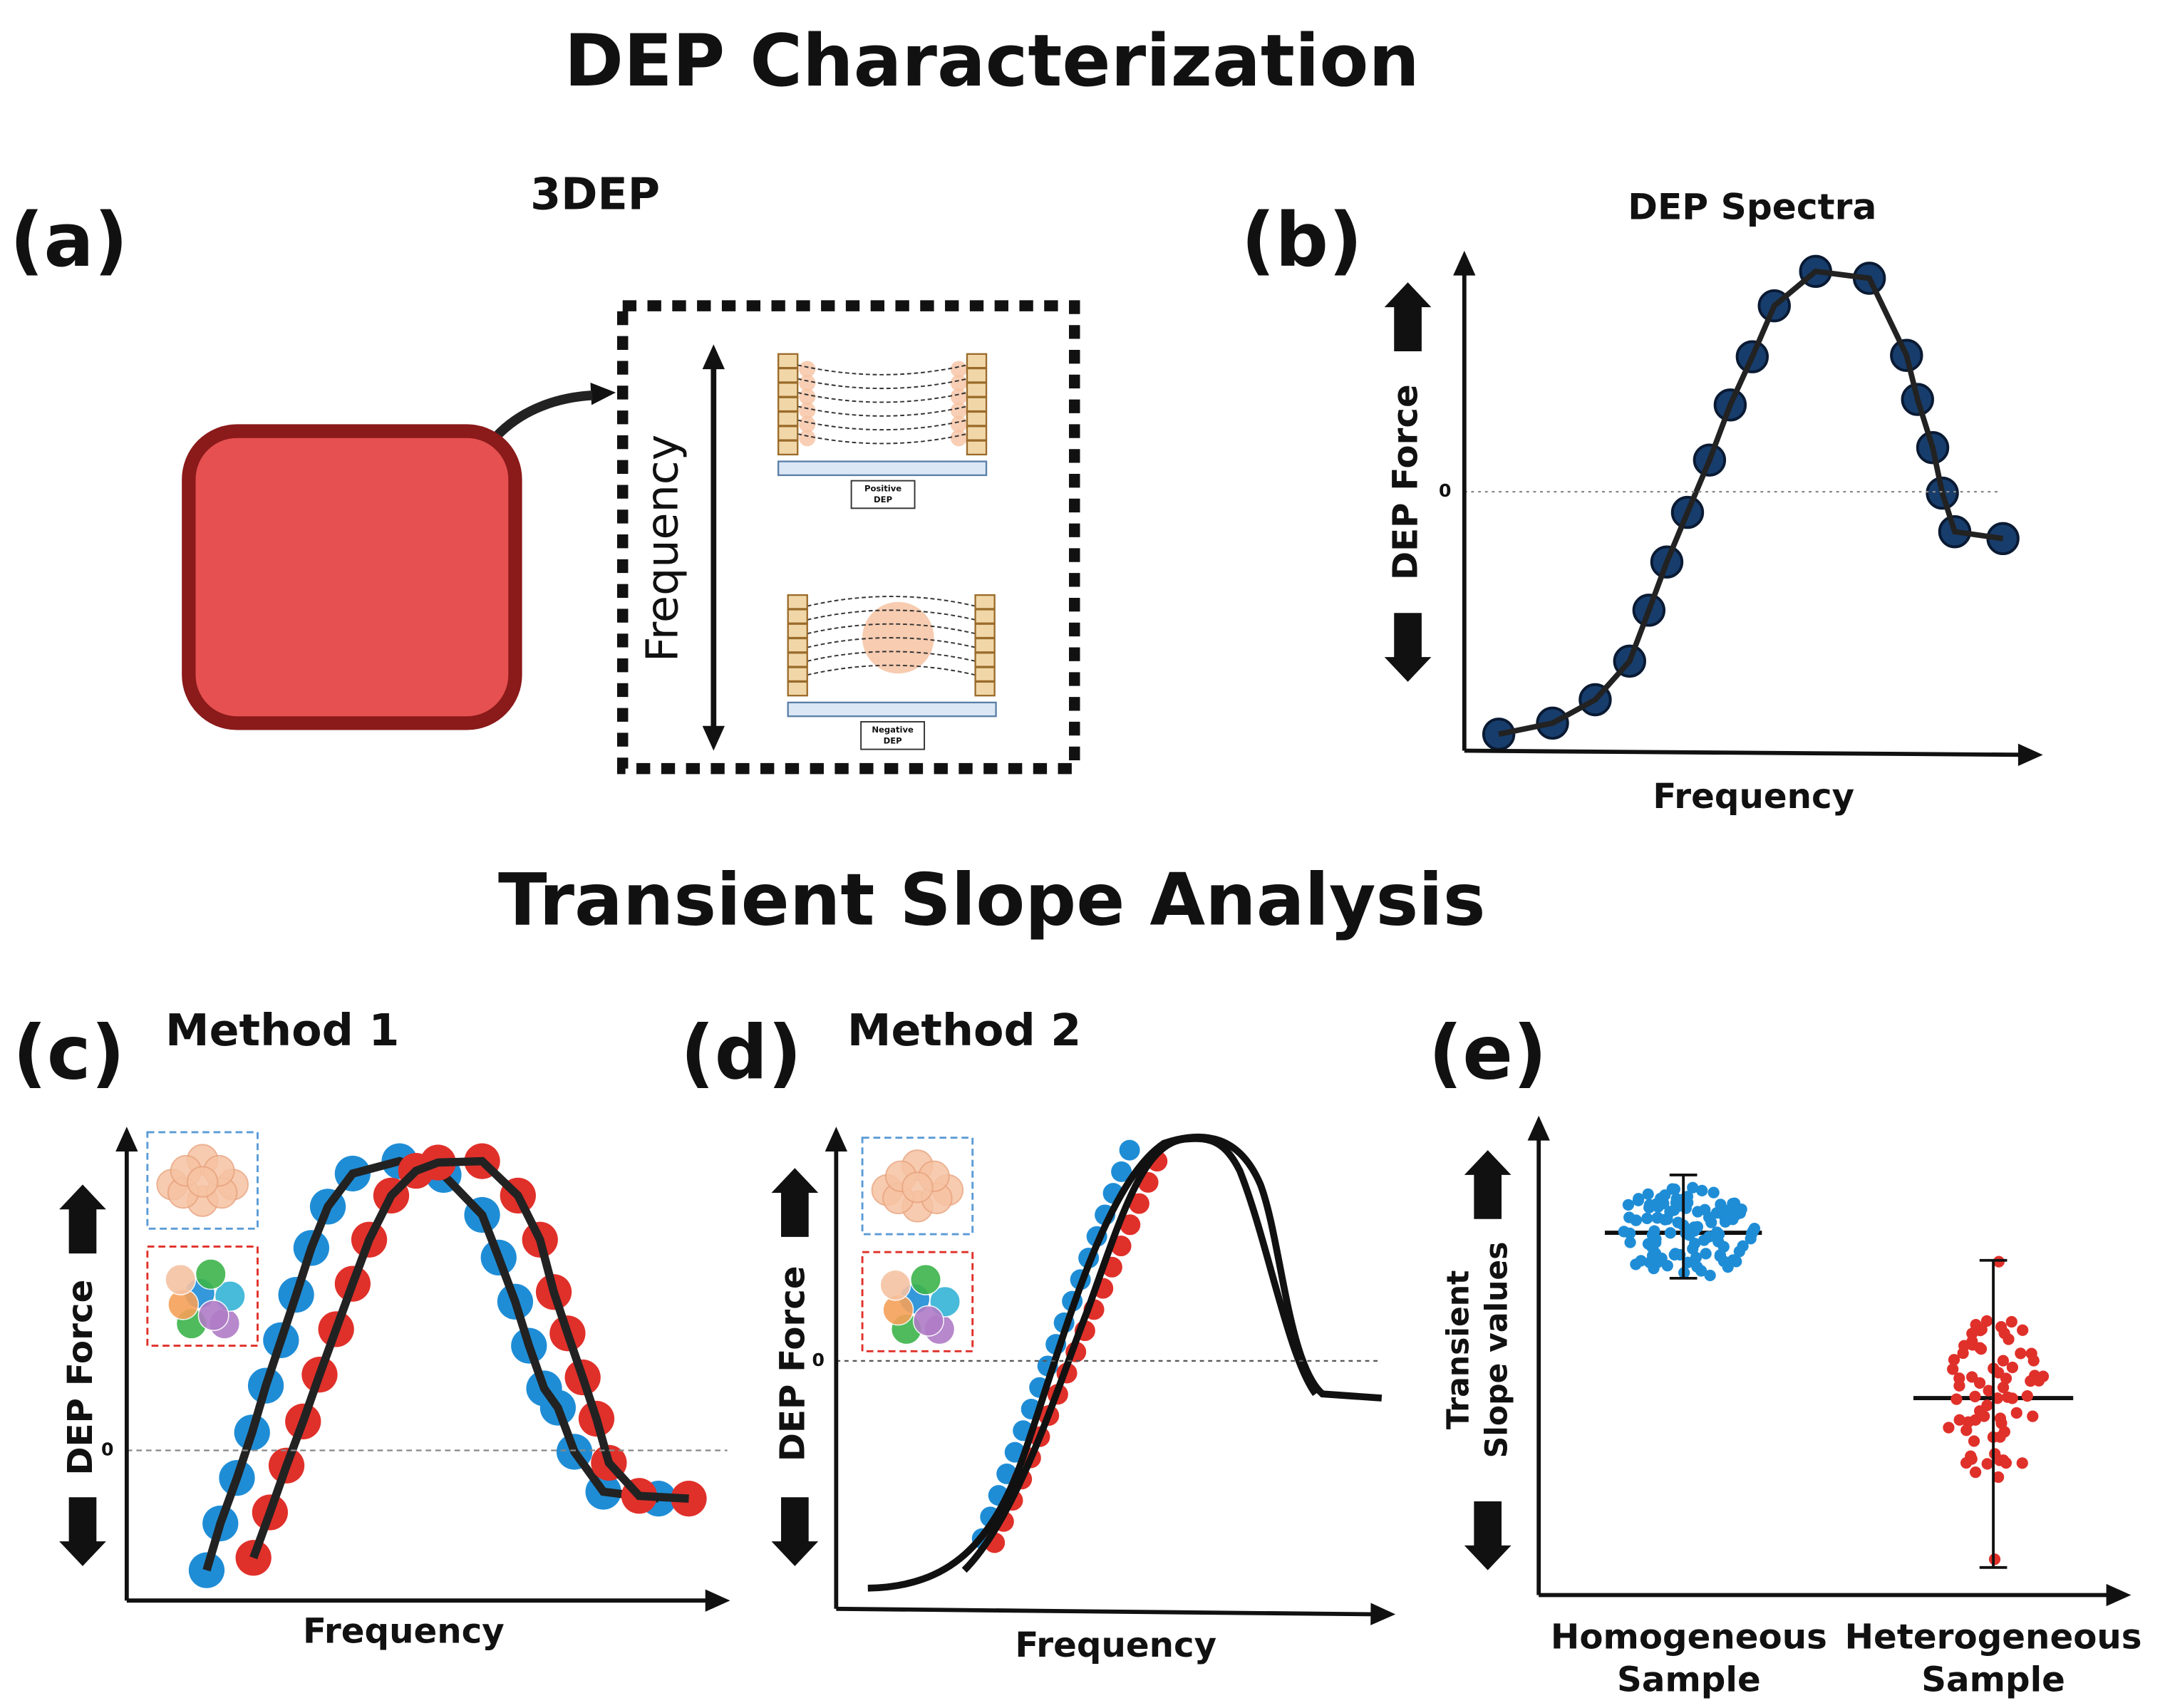 The height and width of the screenshot is (1708, 2160). I want to click on box-label: Negative, so click(893, 730).